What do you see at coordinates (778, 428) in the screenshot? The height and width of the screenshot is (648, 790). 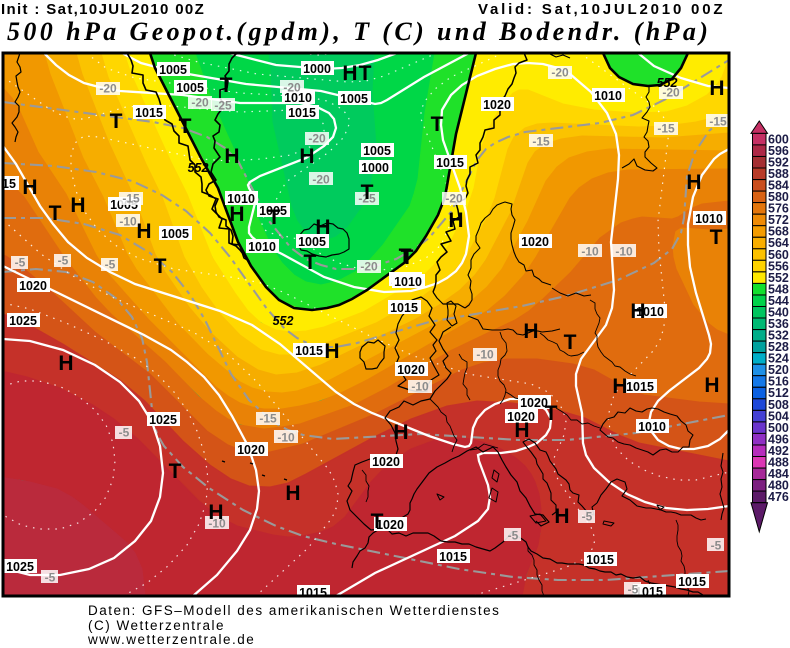 I see `svg-text: 500` at bounding box center [778, 428].